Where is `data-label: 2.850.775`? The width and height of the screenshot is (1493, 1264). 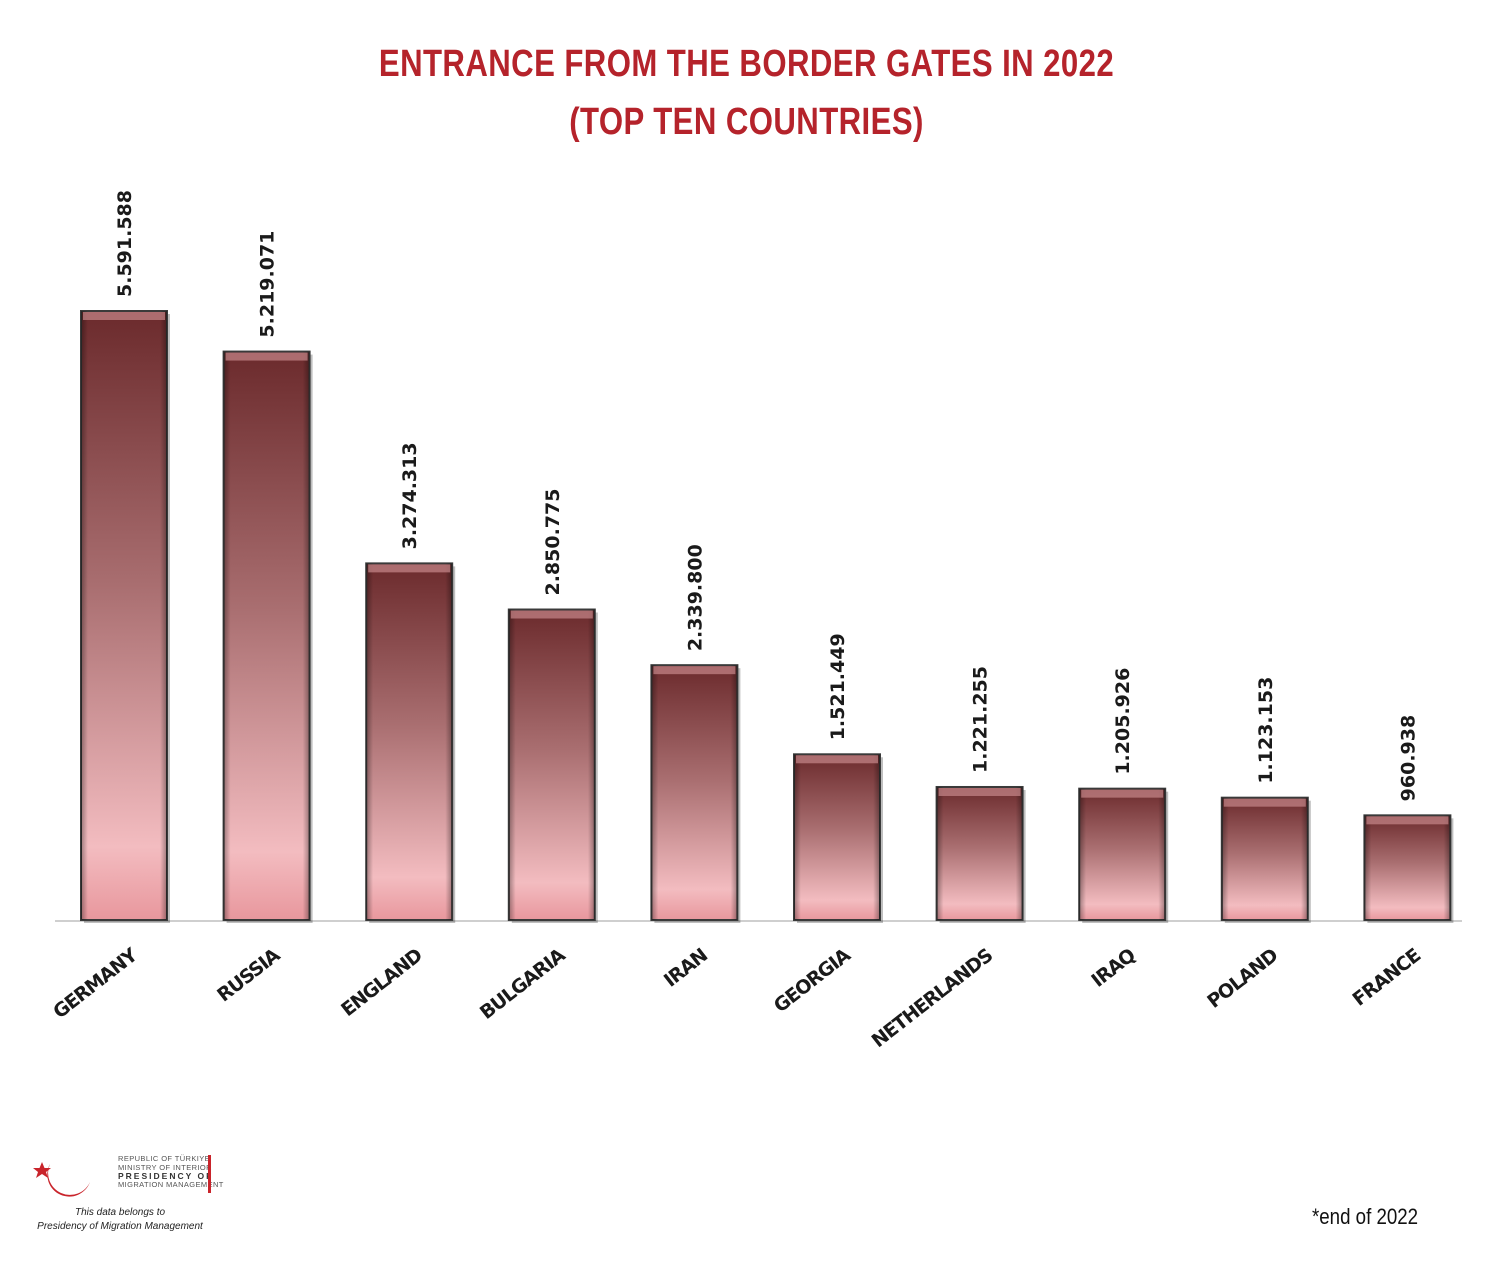
data-label: 2.850.775 is located at coordinates (553, 542).